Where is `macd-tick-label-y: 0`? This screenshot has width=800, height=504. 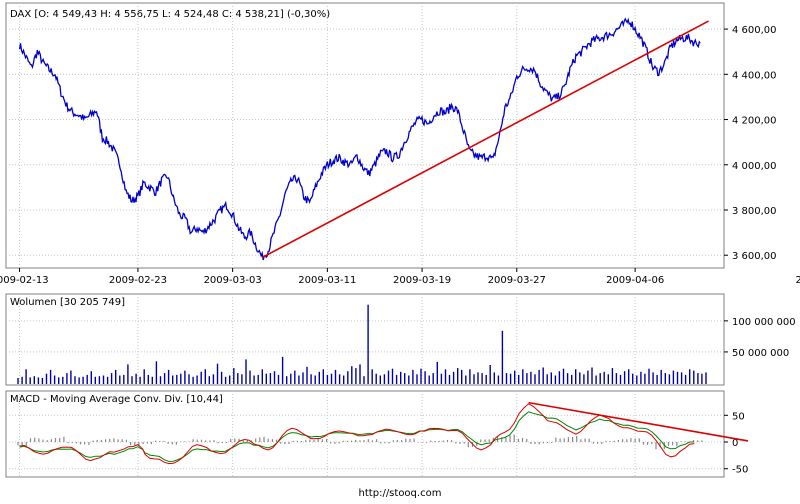
macd-tick-label-y: 0 is located at coordinates (735, 443).